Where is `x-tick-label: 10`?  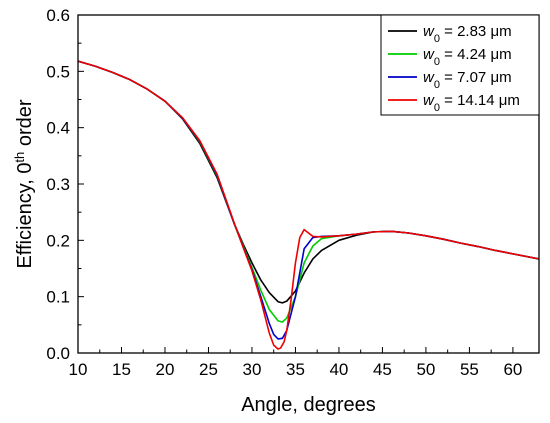 x-tick-label: 10 is located at coordinates (78, 369).